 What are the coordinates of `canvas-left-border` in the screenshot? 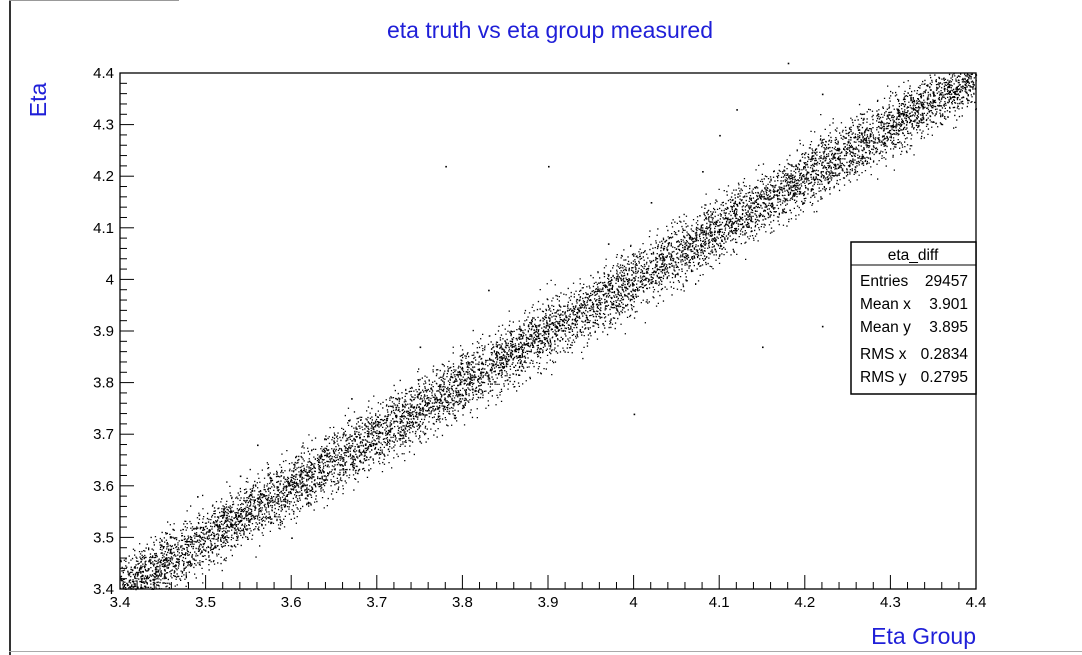 It's located at (10, 327).